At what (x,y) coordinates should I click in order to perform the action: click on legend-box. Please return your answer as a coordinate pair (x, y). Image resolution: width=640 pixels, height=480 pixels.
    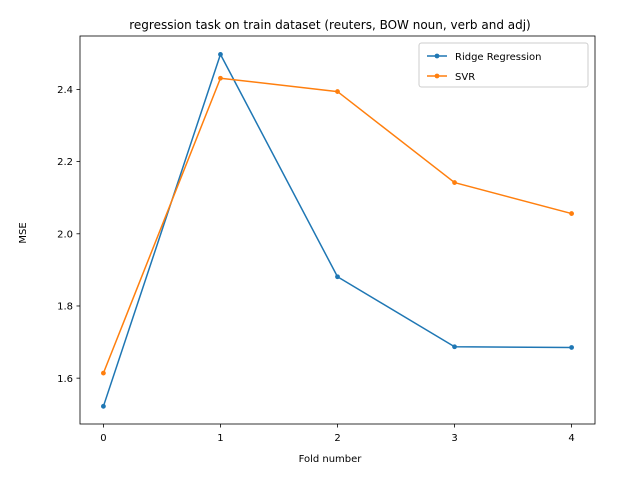
    Looking at the image, I should click on (503, 65).